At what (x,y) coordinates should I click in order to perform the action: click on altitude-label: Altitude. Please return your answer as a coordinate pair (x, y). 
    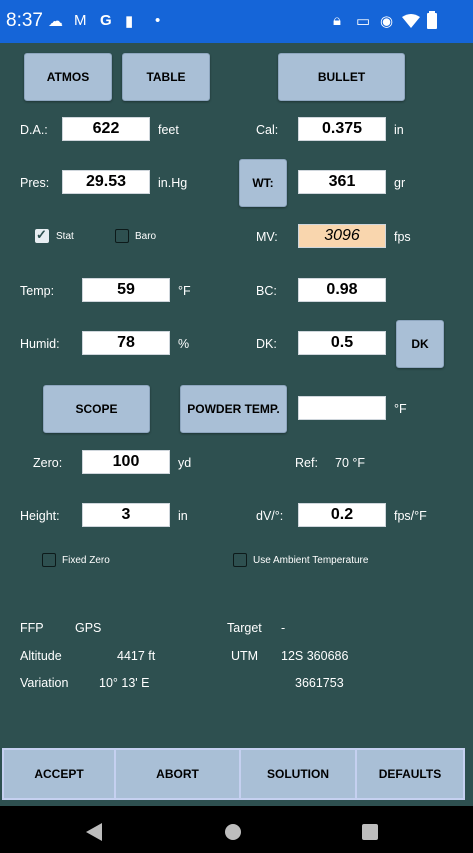
    Looking at the image, I should click on (41, 656).